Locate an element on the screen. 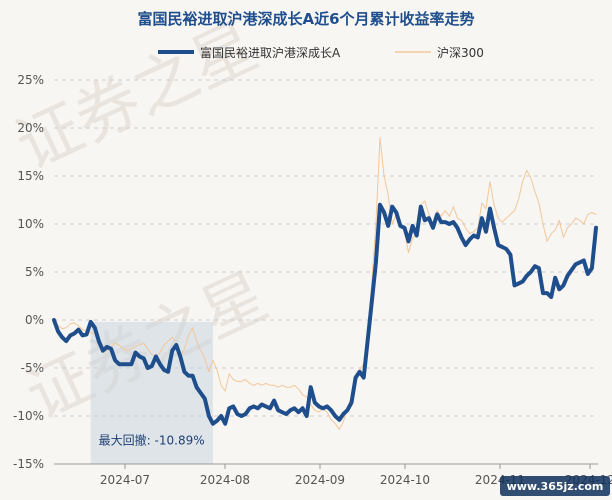 The width and height of the screenshot is (612, 500). y-tick-label: 5% is located at coordinates (34, 272).